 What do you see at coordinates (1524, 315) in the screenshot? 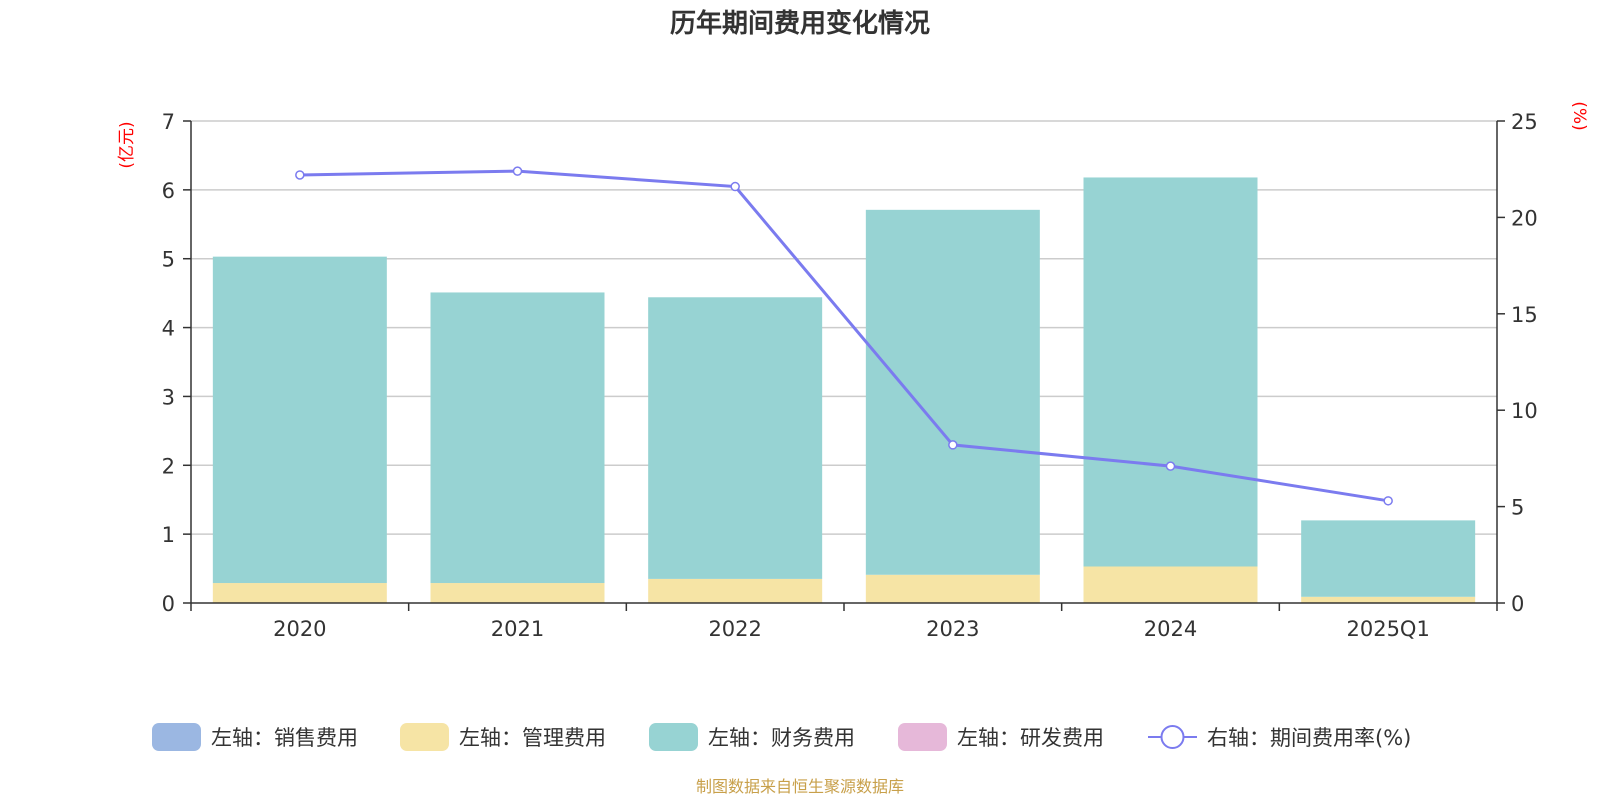
I see `right-tick-label: 15` at bounding box center [1524, 315].